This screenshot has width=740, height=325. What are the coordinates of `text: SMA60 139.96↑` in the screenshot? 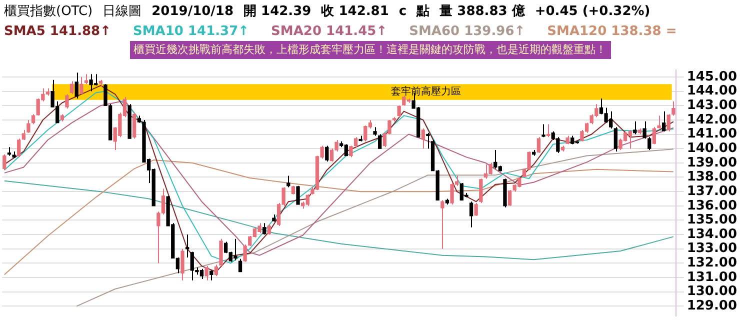 It's located at (467, 32).